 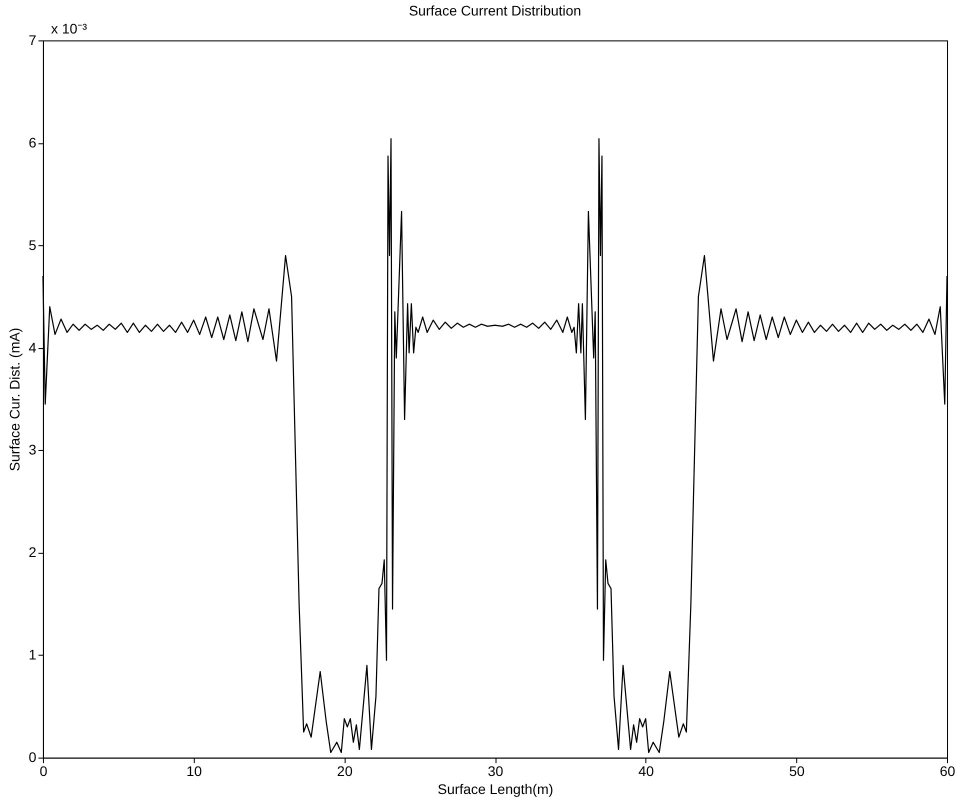 I want to click on x-tick-label: 0, so click(x=44, y=771).